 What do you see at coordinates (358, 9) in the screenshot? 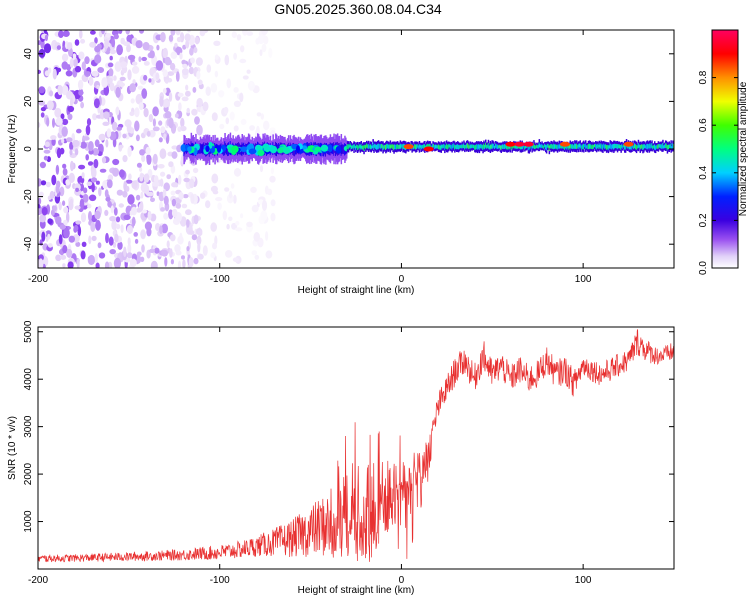
I see `figure-title: GN05.2025.360.08.04.C34` at bounding box center [358, 9].